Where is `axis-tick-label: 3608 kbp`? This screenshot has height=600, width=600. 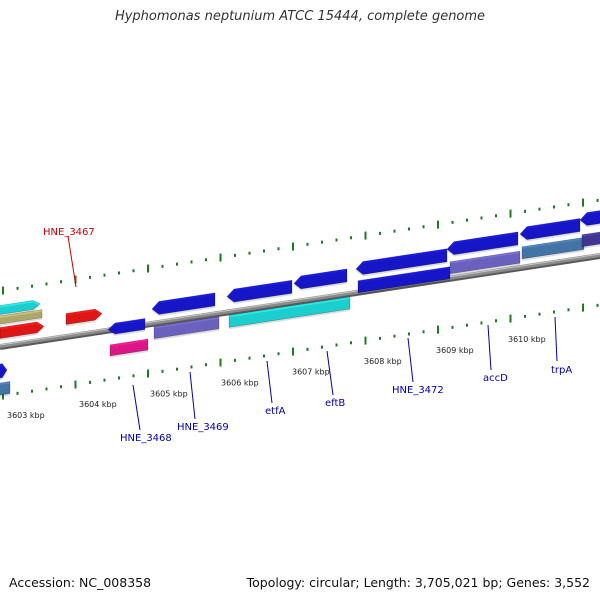
axis-tick-label: 3608 kbp is located at coordinates (383, 361).